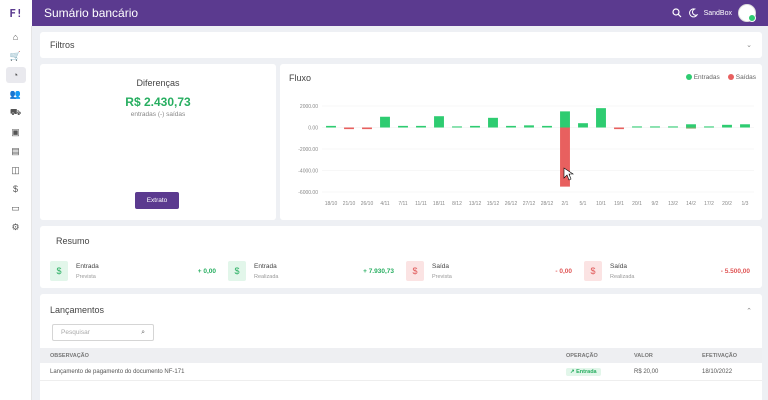  I want to click on logo-text: F!, so click(16, 13).